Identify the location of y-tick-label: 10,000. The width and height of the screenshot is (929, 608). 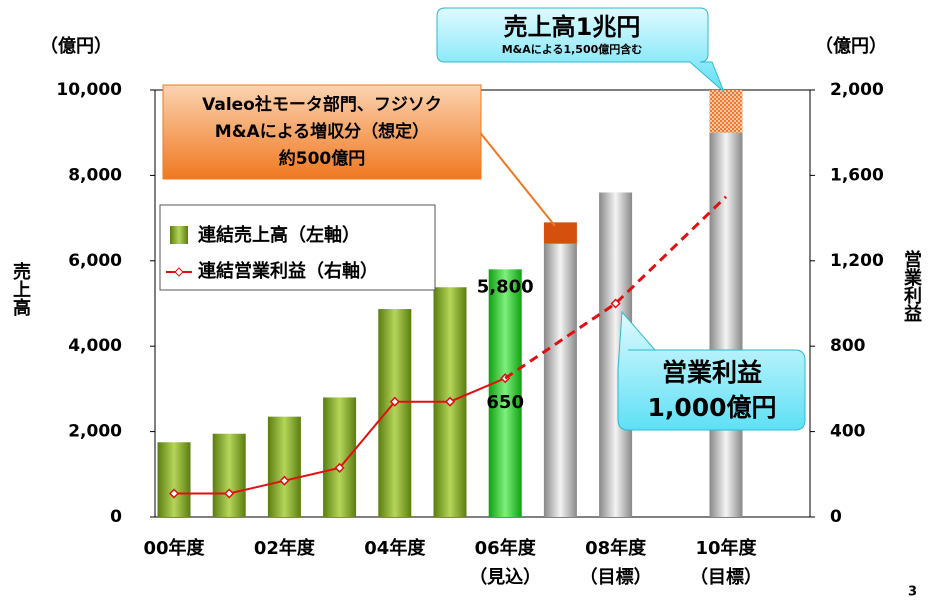
(89, 90).